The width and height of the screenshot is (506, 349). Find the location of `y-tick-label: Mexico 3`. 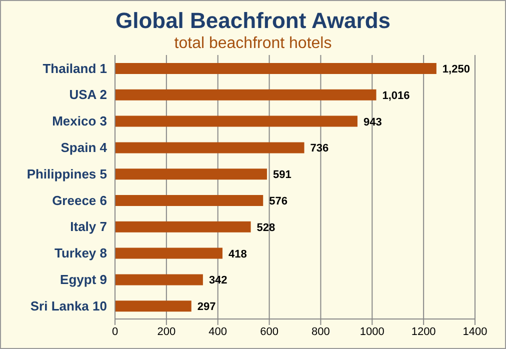

y-tick-label: Mexico 3 is located at coordinates (79, 121).